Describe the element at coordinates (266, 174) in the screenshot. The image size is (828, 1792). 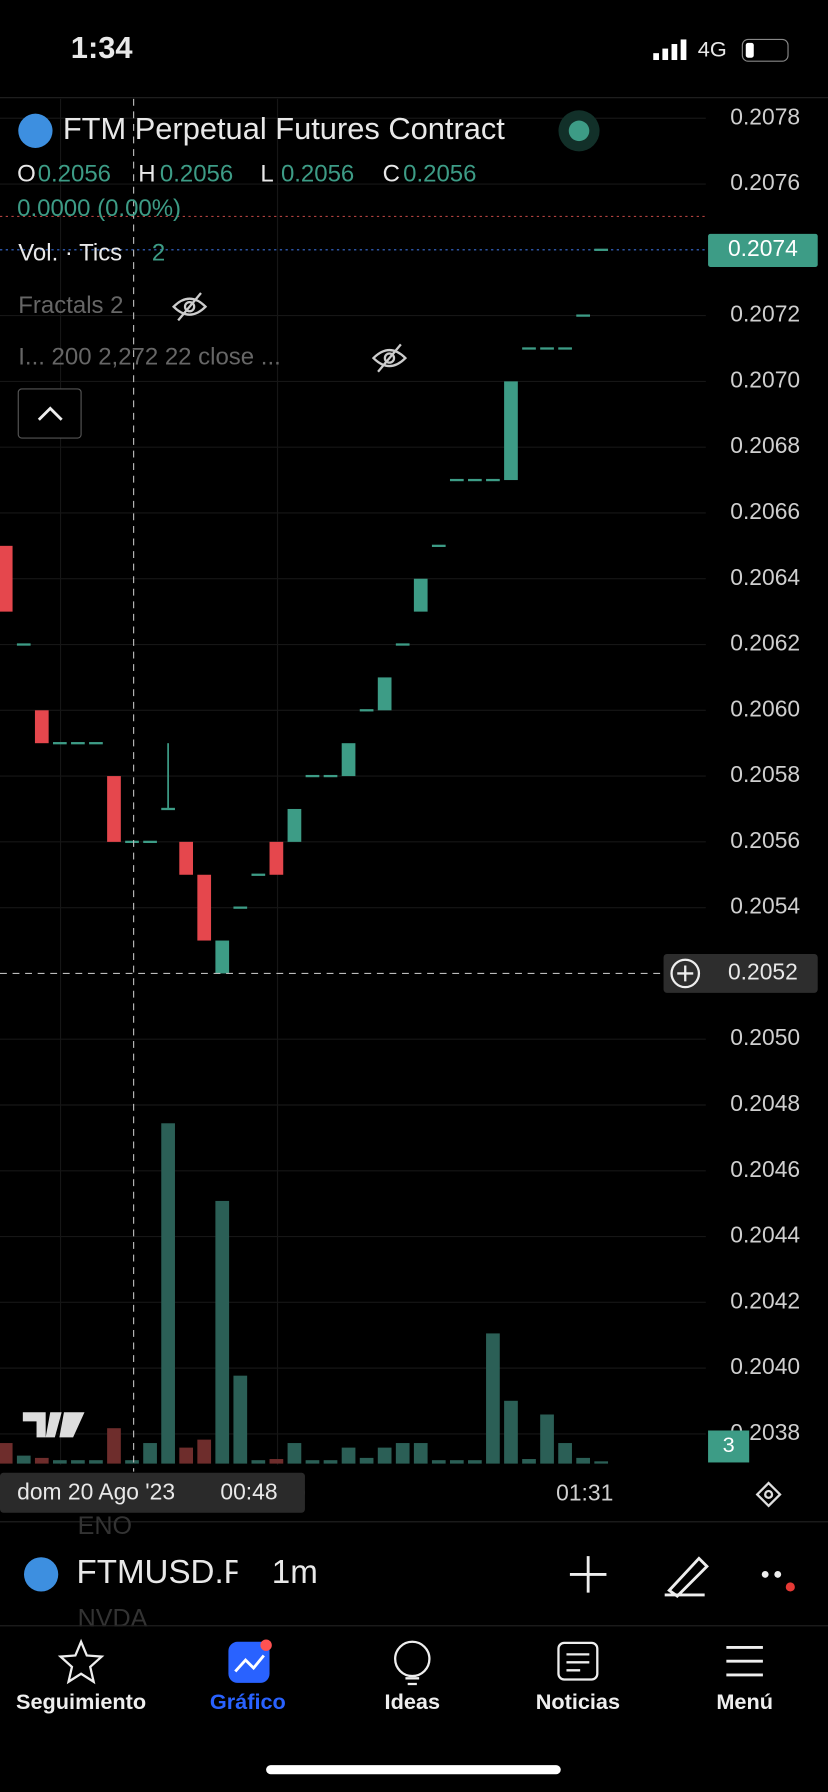
I see `ohlc-label: L` at that location.